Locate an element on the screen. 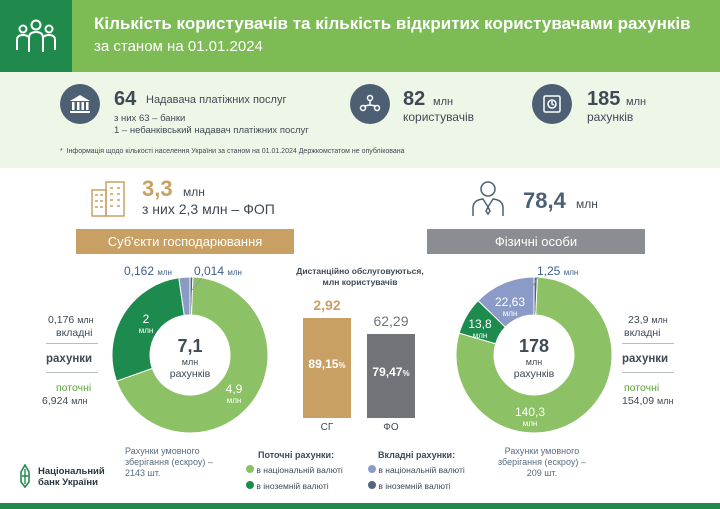  page-subtitle: за станом на 01.01.2024 is located at coordinates (178, 46).